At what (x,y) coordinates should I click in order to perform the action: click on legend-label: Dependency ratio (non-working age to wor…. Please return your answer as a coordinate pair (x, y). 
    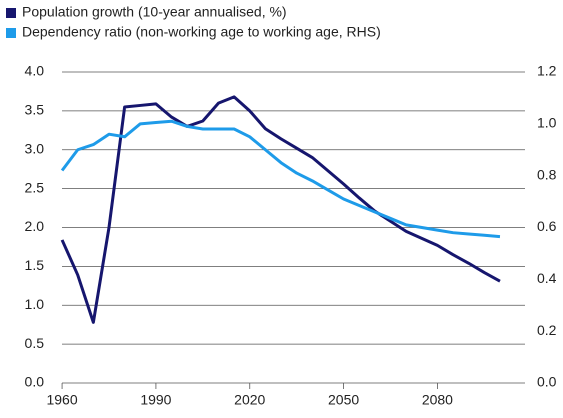
    Looking at the image, I should click on (201, 32).